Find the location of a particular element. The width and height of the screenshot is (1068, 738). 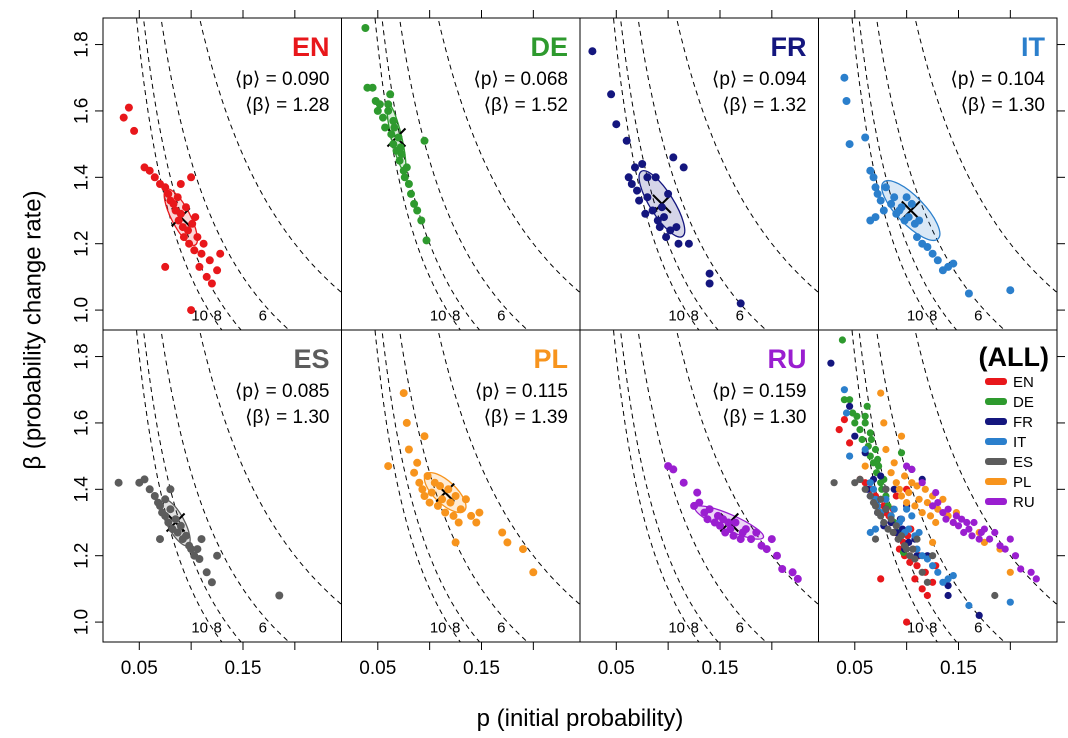

x-tick-label: 0.05 is located at coordinates (616, 668).